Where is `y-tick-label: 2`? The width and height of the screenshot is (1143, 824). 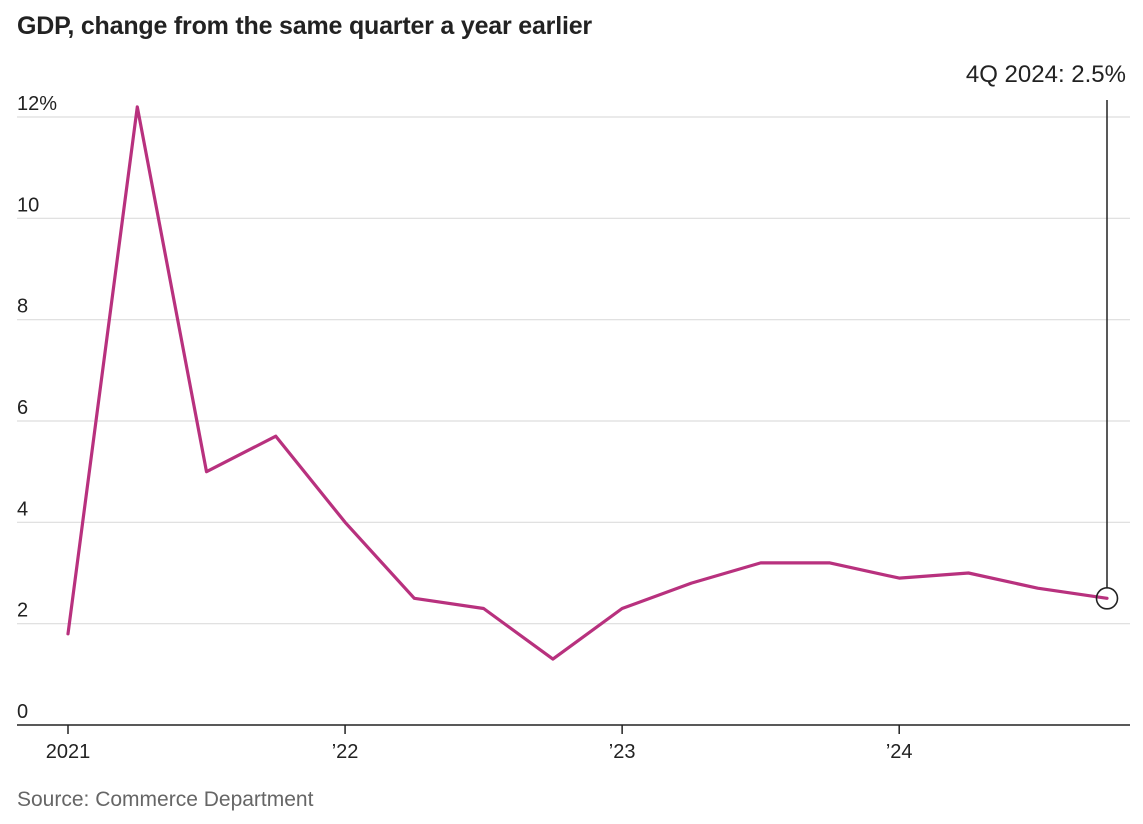 y-tick-label: 2 is located at coordinates (22, 611).